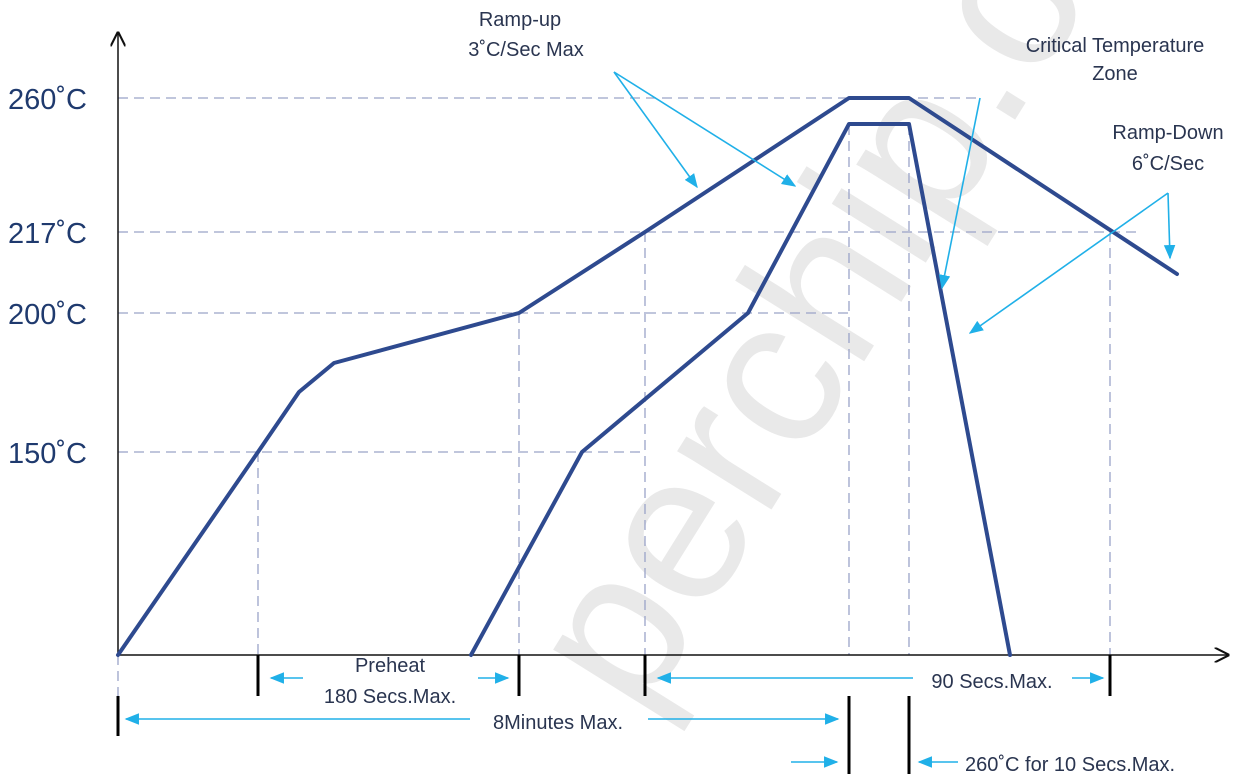 The width and height of the screenshot is (1249, 778). I want to click on ramp-down-title: Ramp-Down, so click(1167, 133).